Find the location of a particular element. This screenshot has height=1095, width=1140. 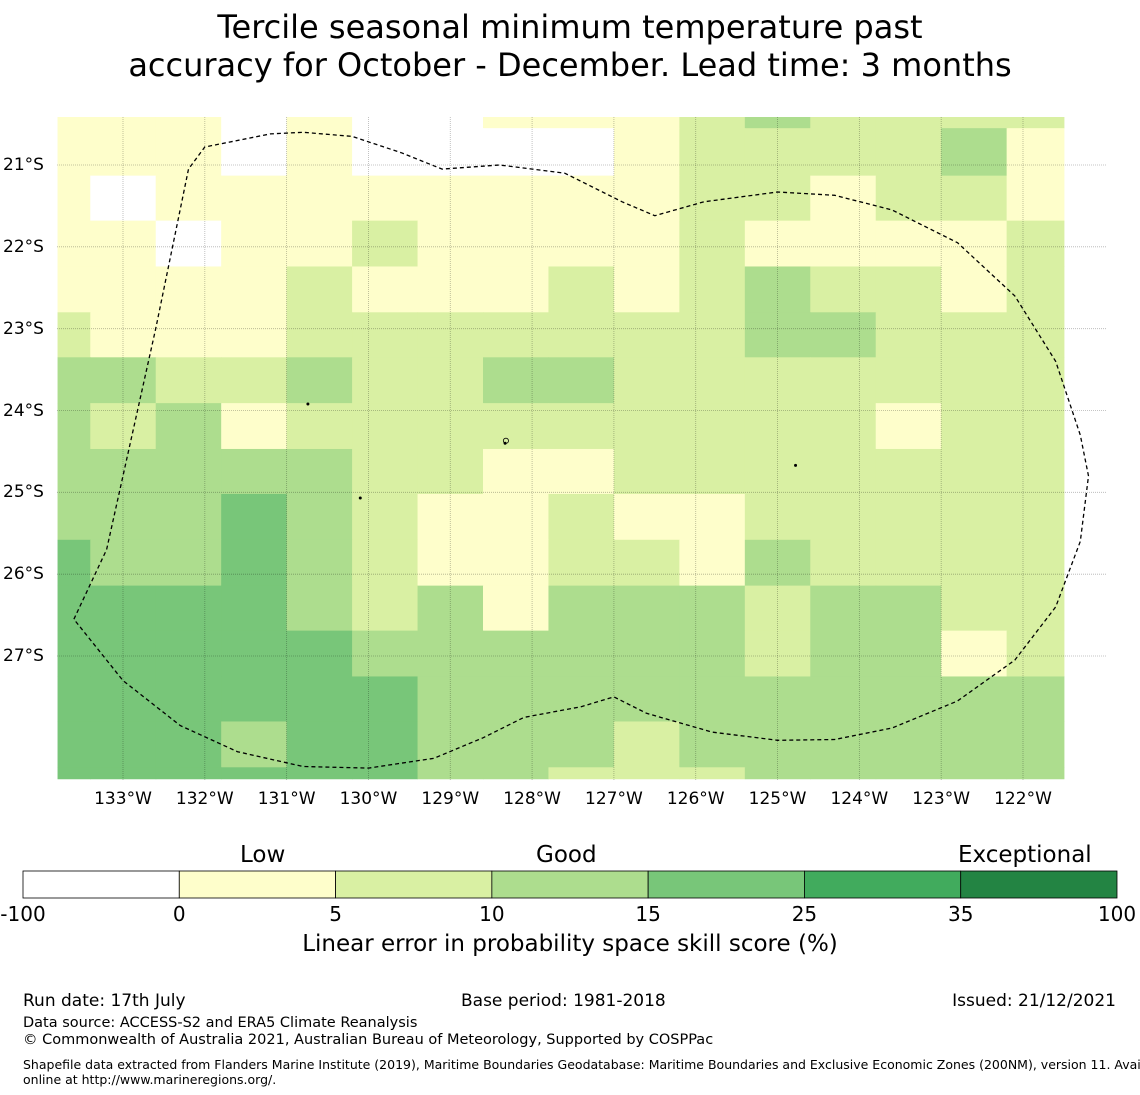

latitude-label: 26°S is located at coordinates (23, 574).